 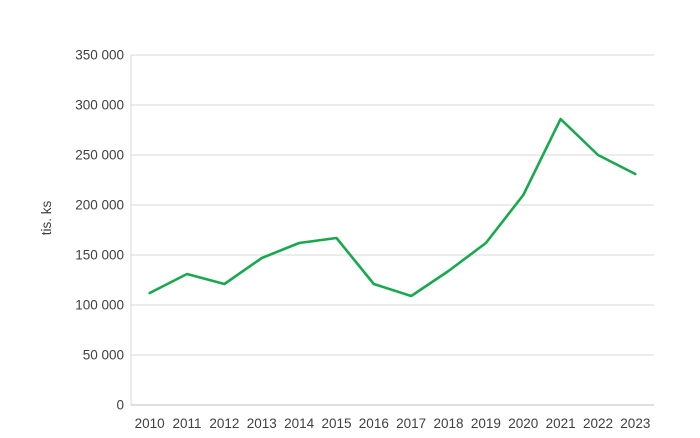 What do you see at coordinates (224, 423) in the screenshot?
I see `x-tick-label: 2012` at bounding box center [224, 423].